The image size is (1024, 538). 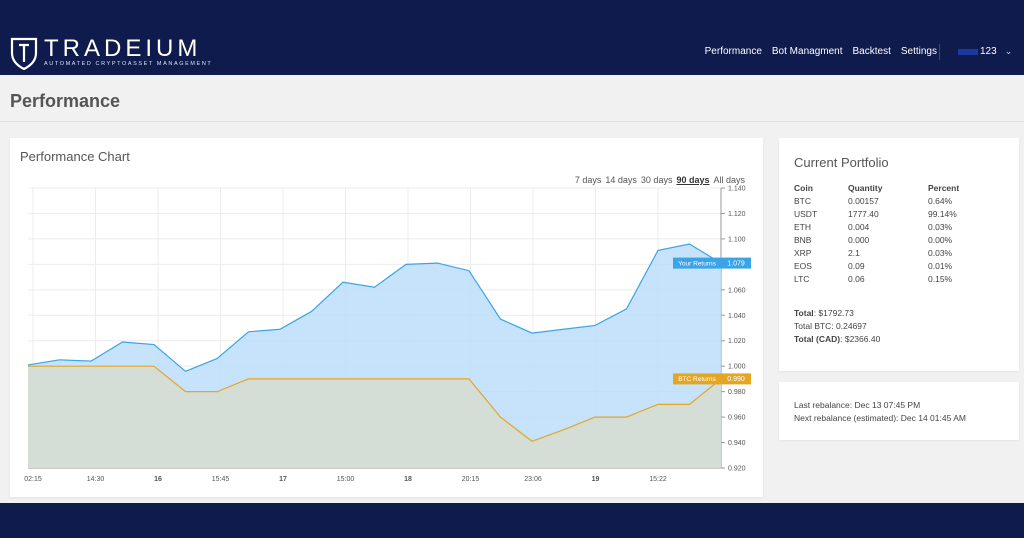 What do you see at coordinates (988, 51) in the screenshot?
I see `user-label: 123` at bounding box center [988, 51].